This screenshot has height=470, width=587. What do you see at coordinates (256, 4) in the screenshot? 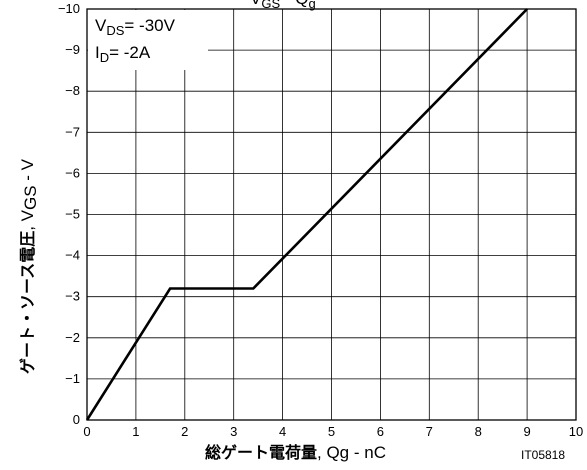
I see `title-main: V` at bounding box center [256, 4].